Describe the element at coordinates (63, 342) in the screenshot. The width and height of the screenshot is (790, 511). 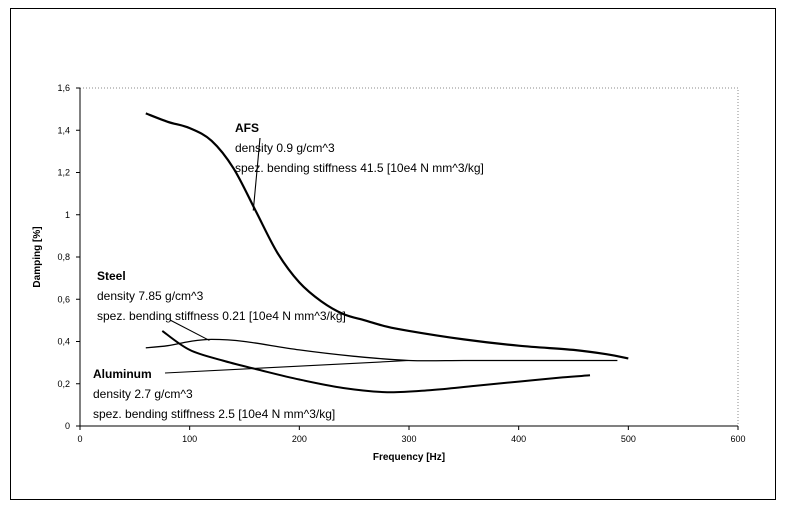
I see `y-tick-label: 0,4` at that location.